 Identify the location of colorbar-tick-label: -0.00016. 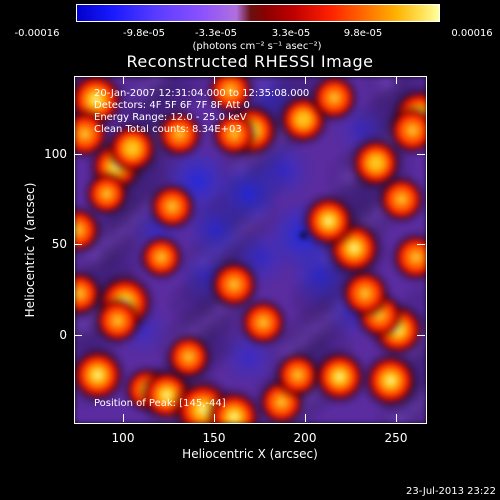
(37, 33).